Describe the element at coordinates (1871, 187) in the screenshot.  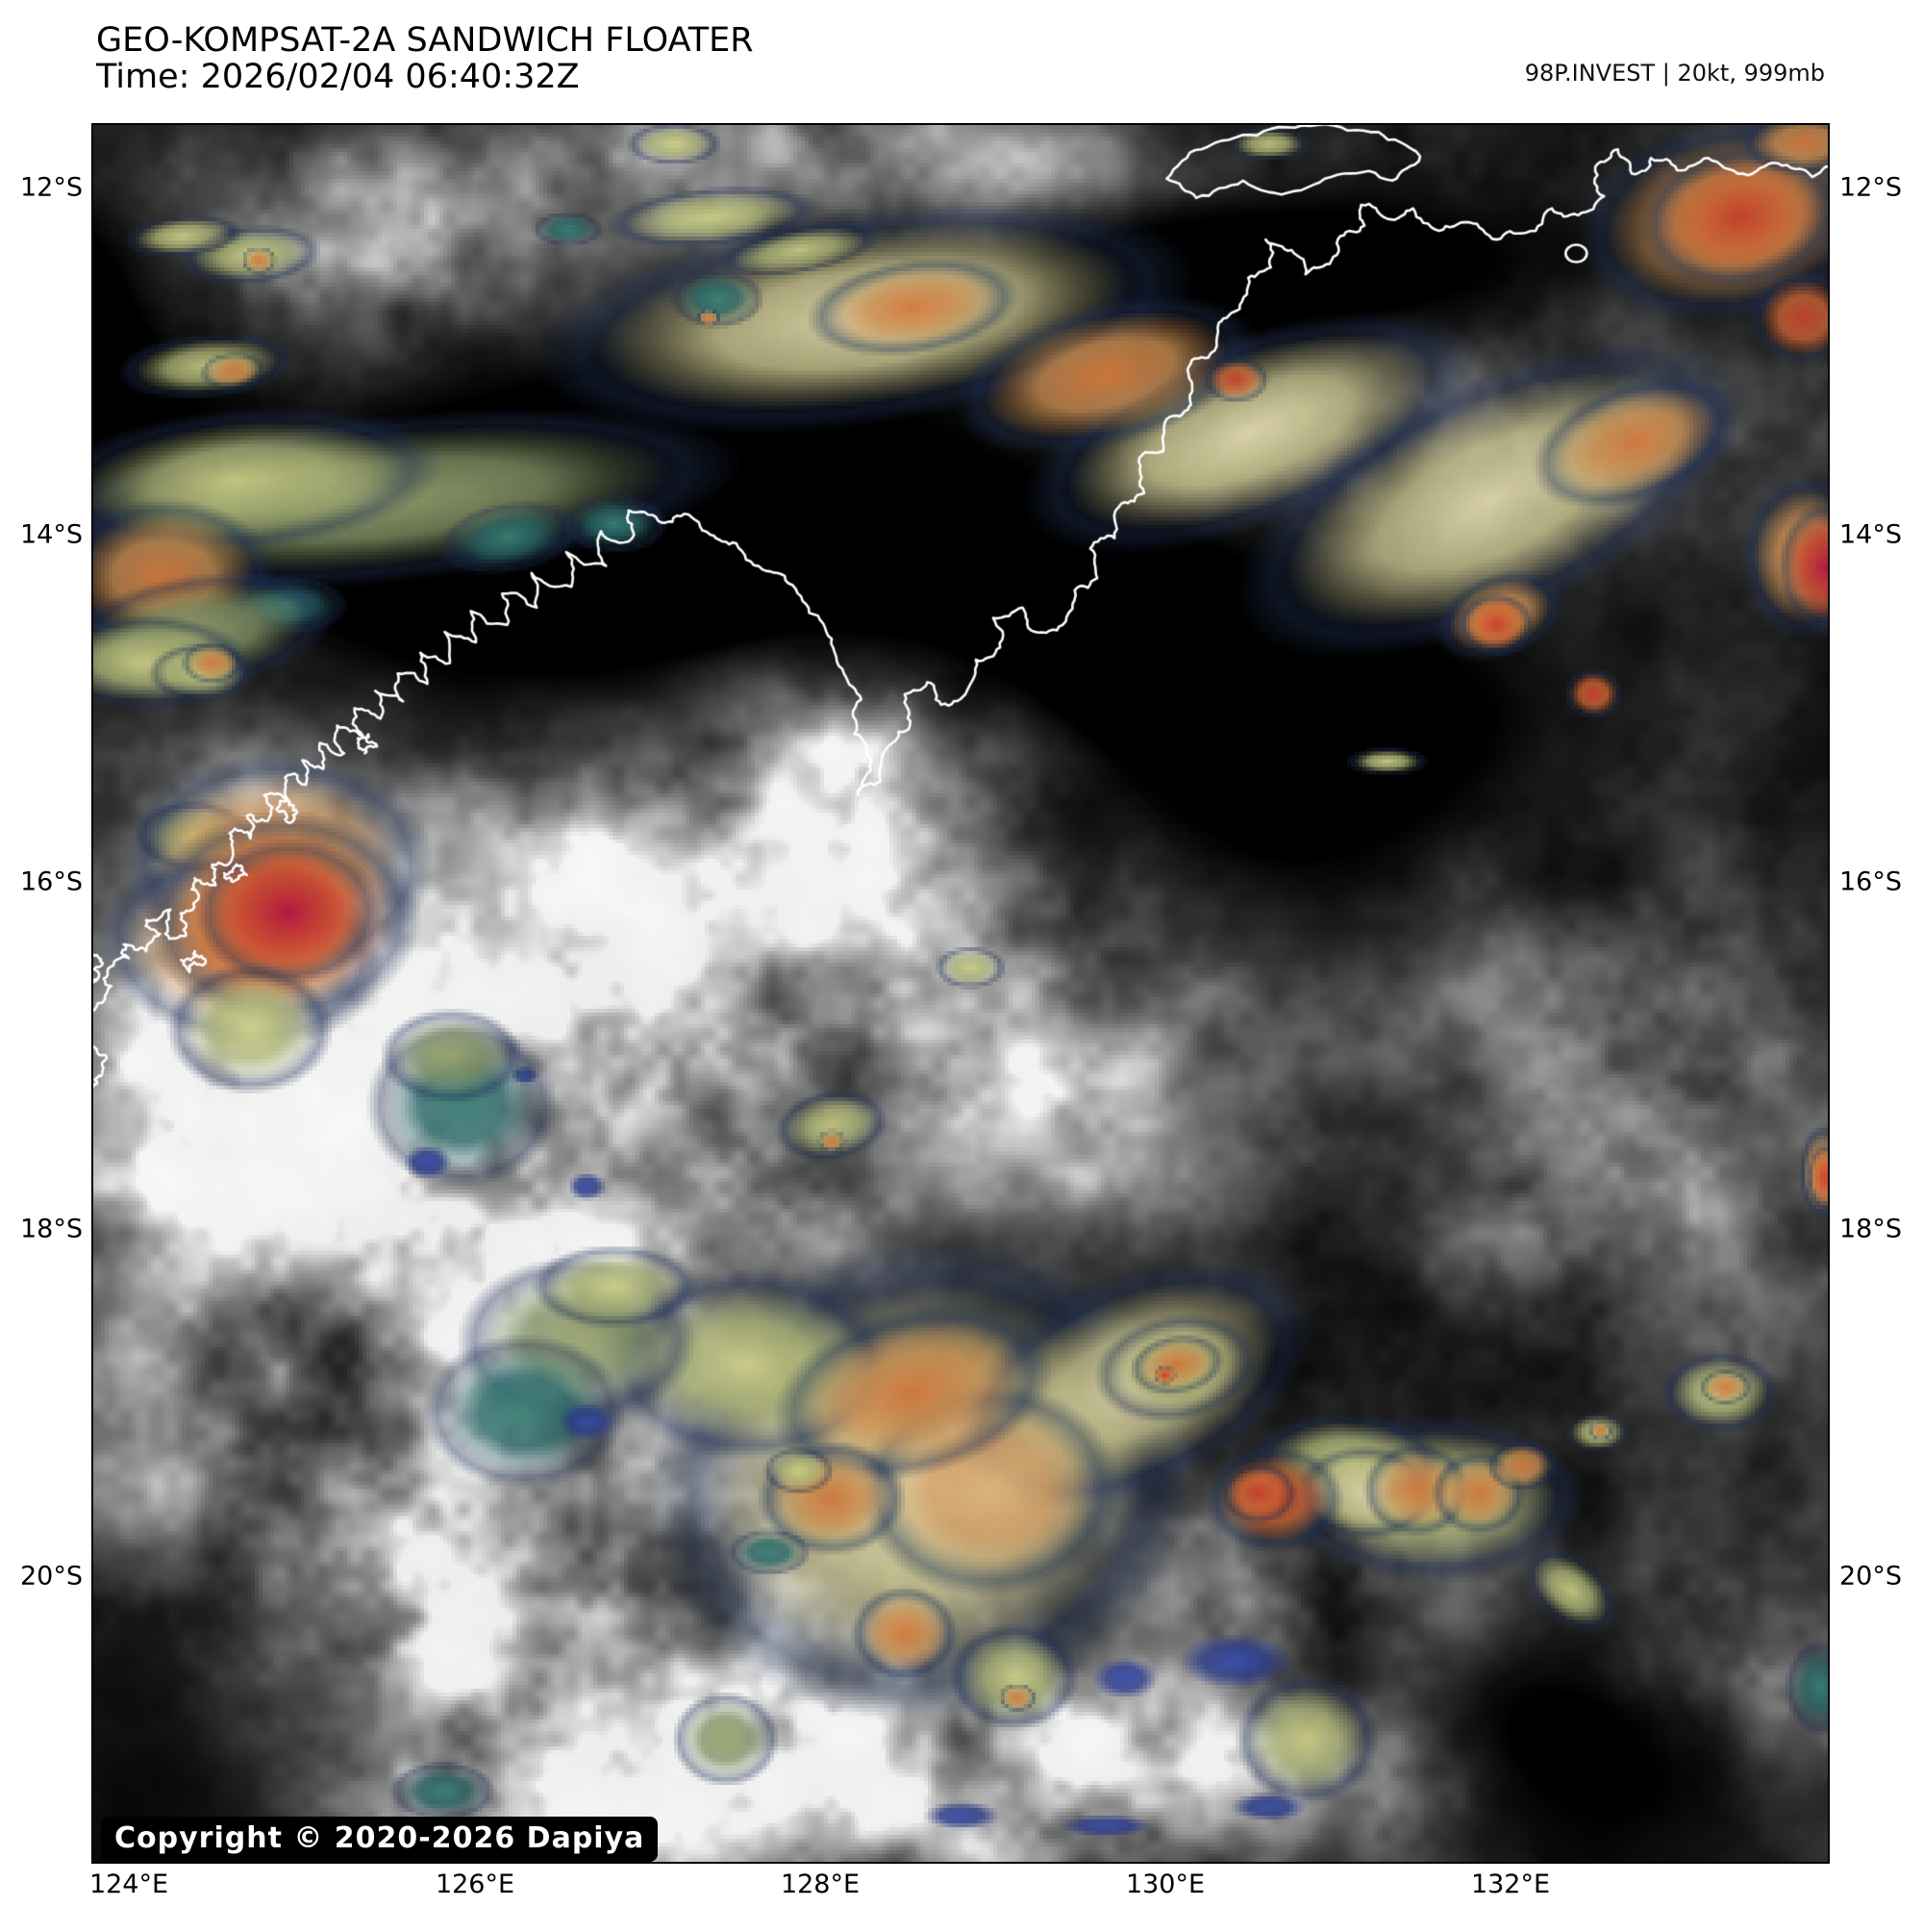
I see `lat-label-right-12s: 12°S` at that location.